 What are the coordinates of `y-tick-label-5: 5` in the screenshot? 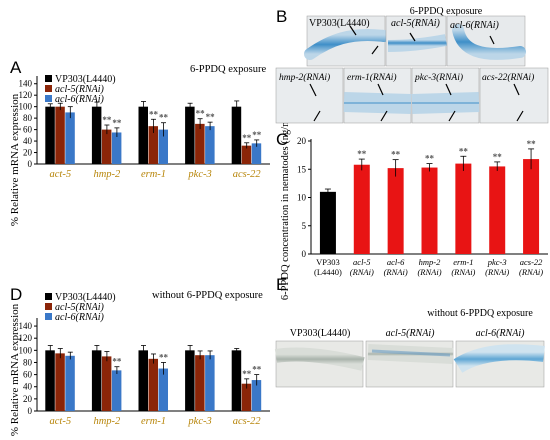 It's located at (304, 226).